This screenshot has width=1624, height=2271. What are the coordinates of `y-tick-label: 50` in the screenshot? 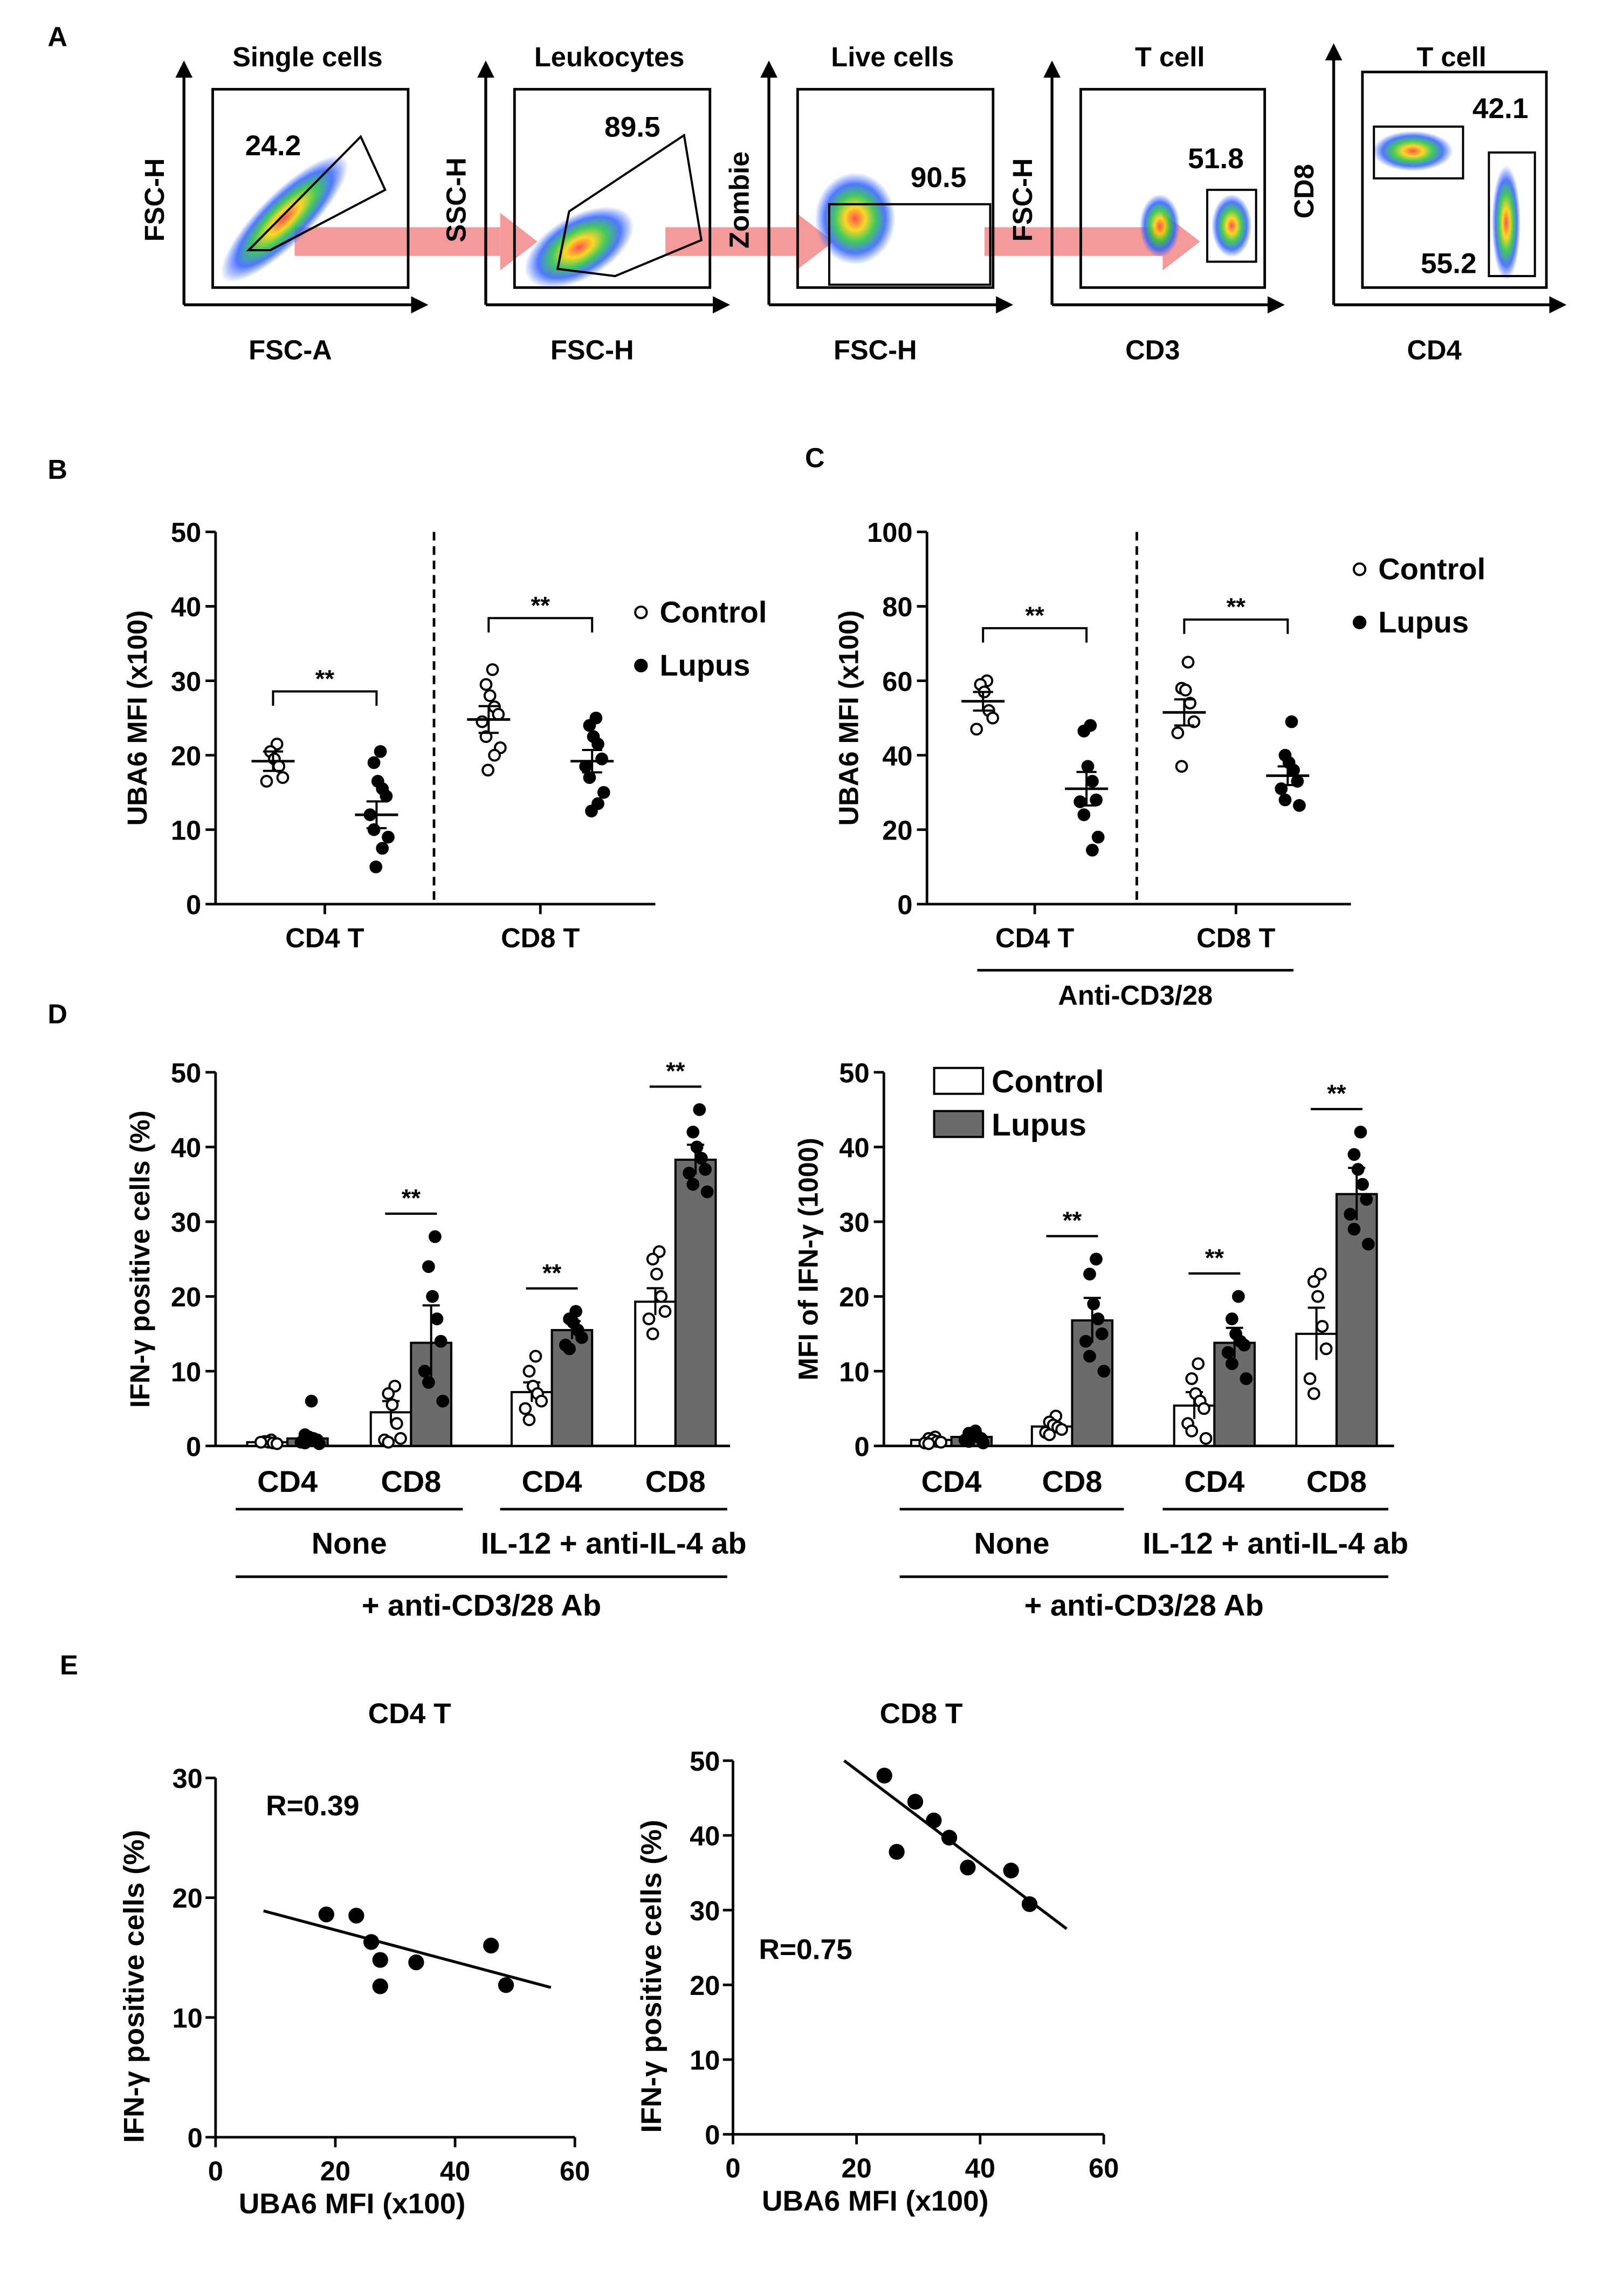 It's located at (186, 1073).